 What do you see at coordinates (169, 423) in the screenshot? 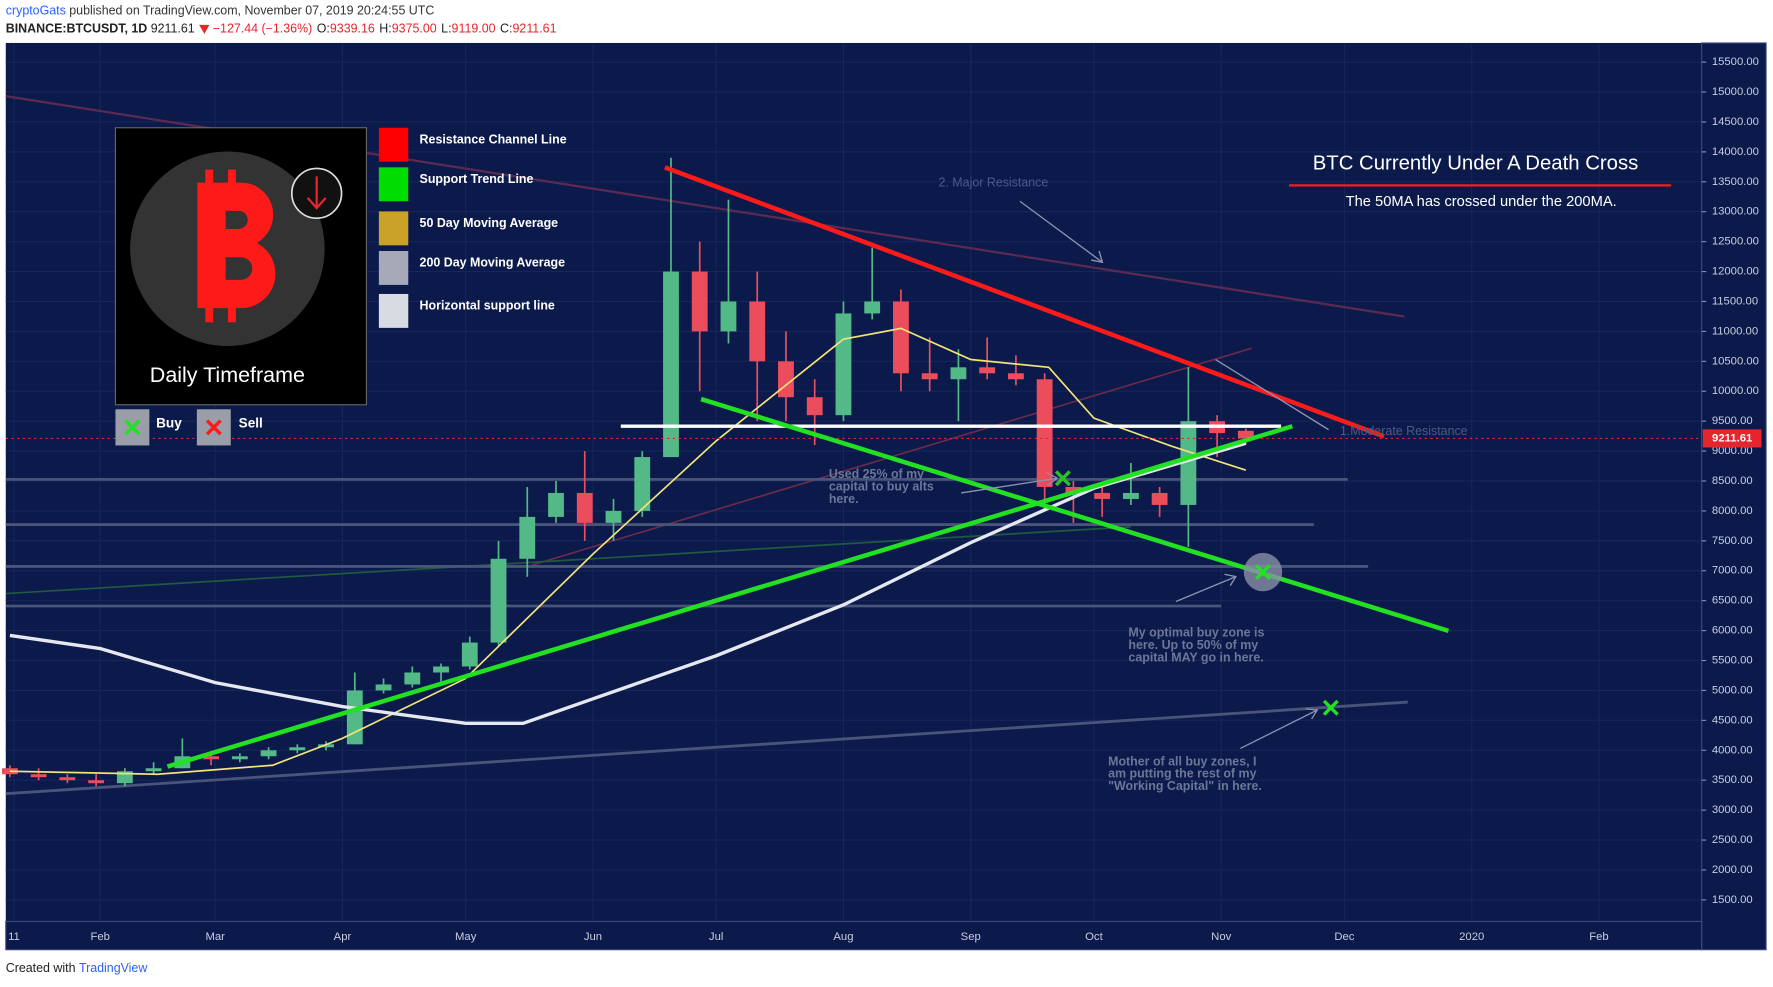
I see `buy-label: Buy` at bounding box center [169, 423].